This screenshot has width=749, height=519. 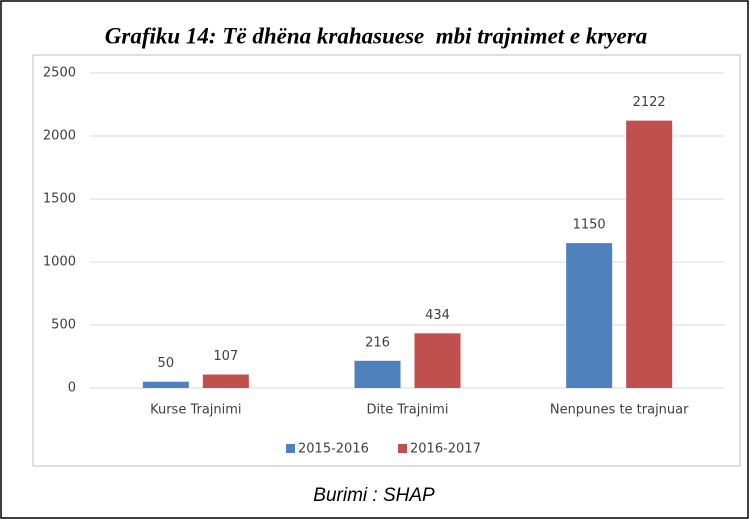 What do you see at coordinates (333, 449) in the screenshot?
I see `legend-label: 2015-2016` at bounding box center [333, 449].